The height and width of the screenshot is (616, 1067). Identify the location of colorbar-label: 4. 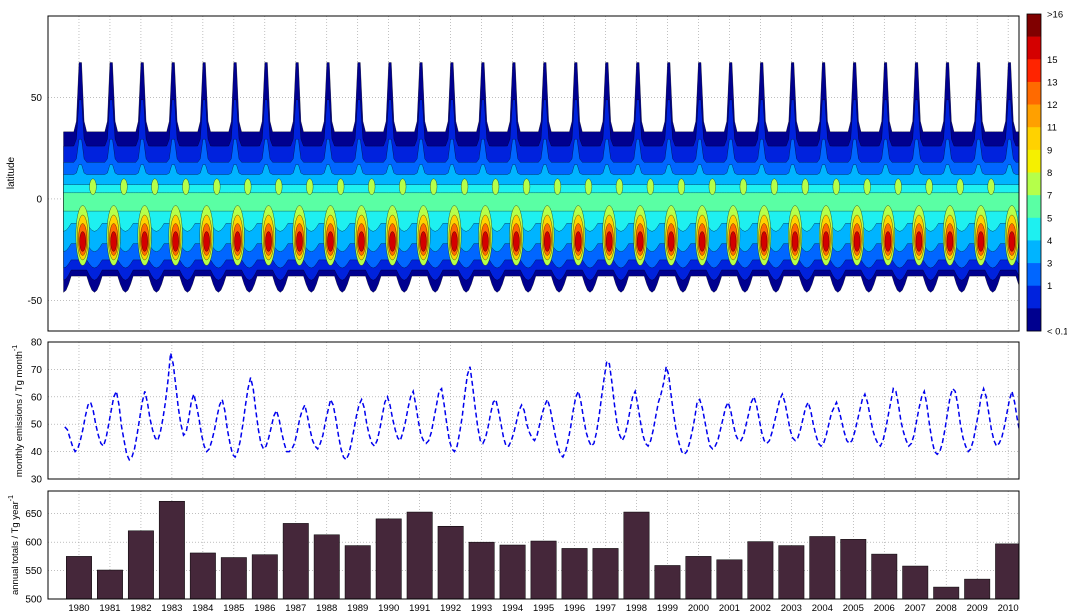
(1049, 241).